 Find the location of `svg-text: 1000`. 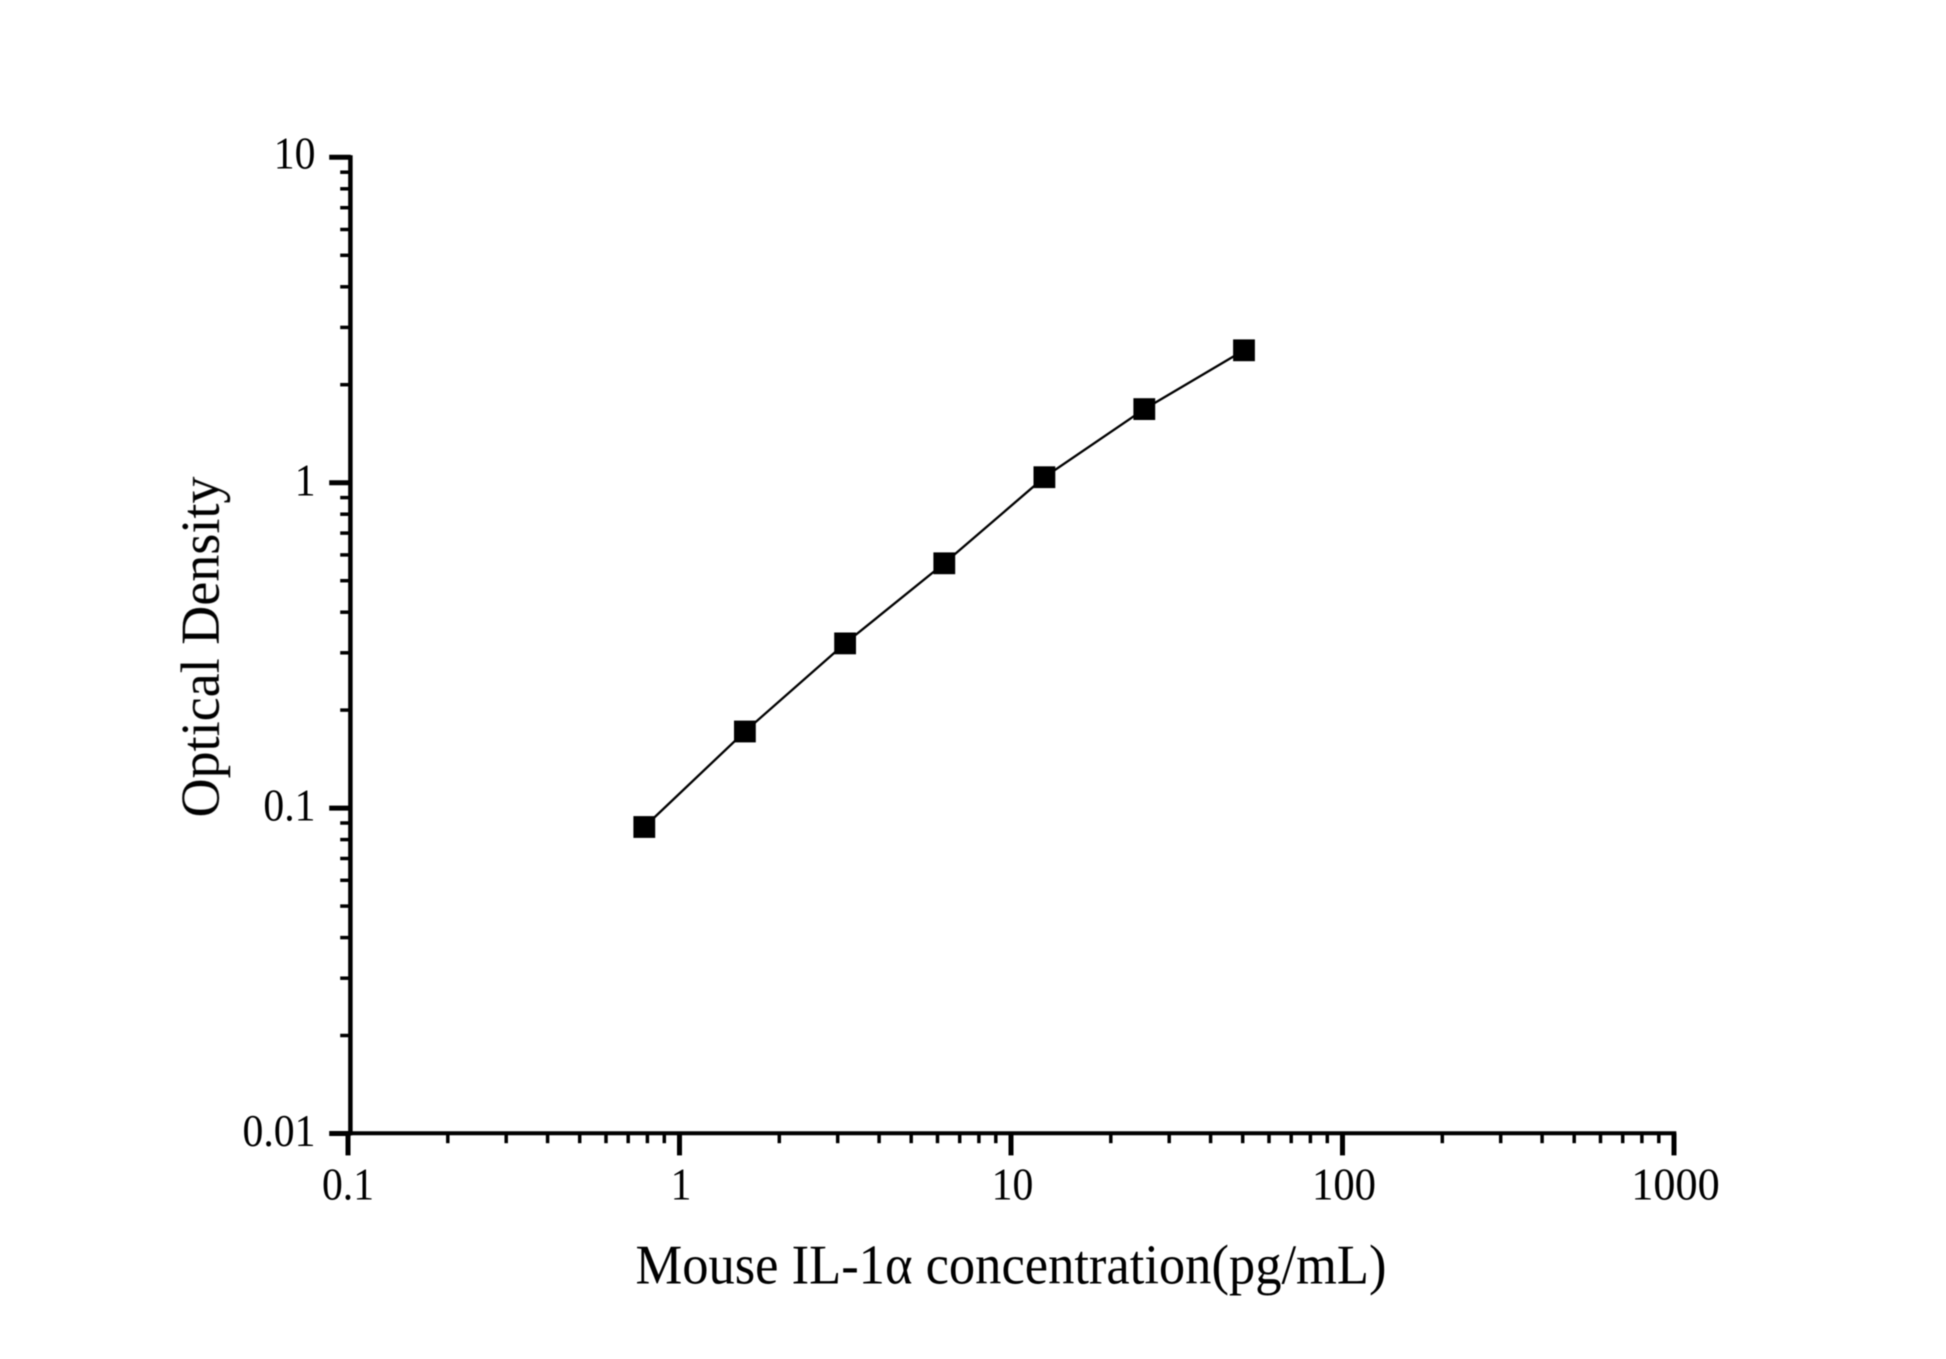

svg-text: 1000 is located at coordinates (1675, 1184).